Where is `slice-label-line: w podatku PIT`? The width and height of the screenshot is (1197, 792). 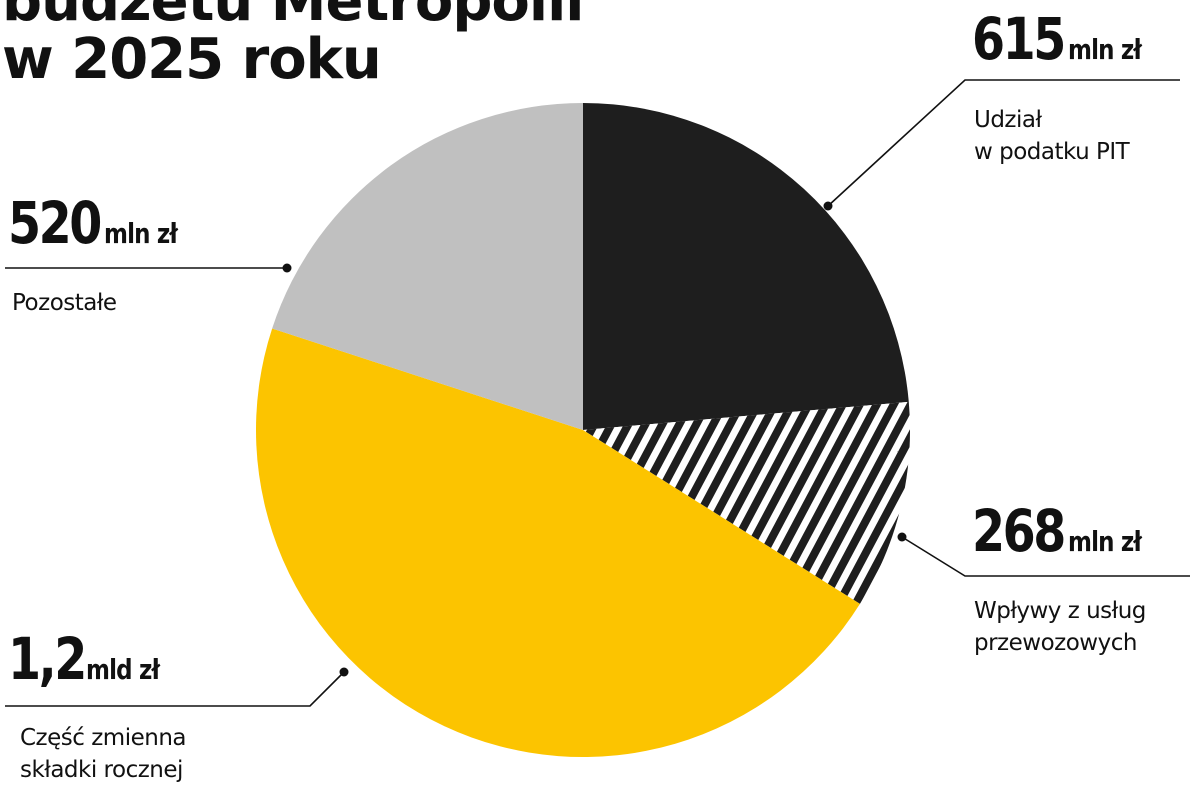 slice-label-line: w podatku PIT is located at coordinates (1052, 152).